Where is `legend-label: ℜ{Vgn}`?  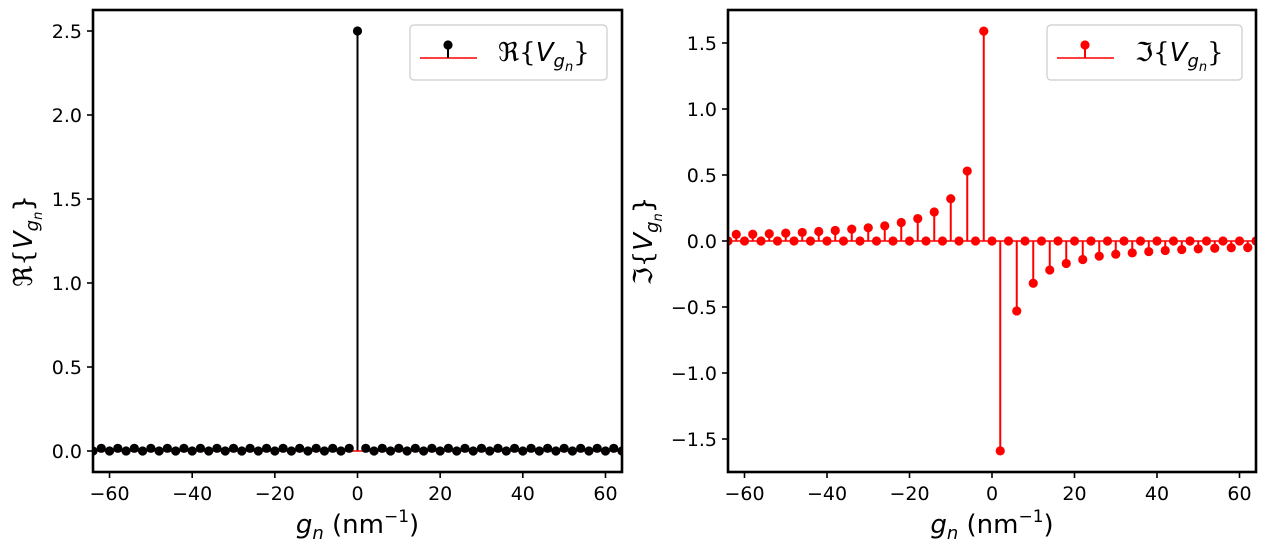 legend-label: ℜ{Vgn} is located at coordinates (544, 56).